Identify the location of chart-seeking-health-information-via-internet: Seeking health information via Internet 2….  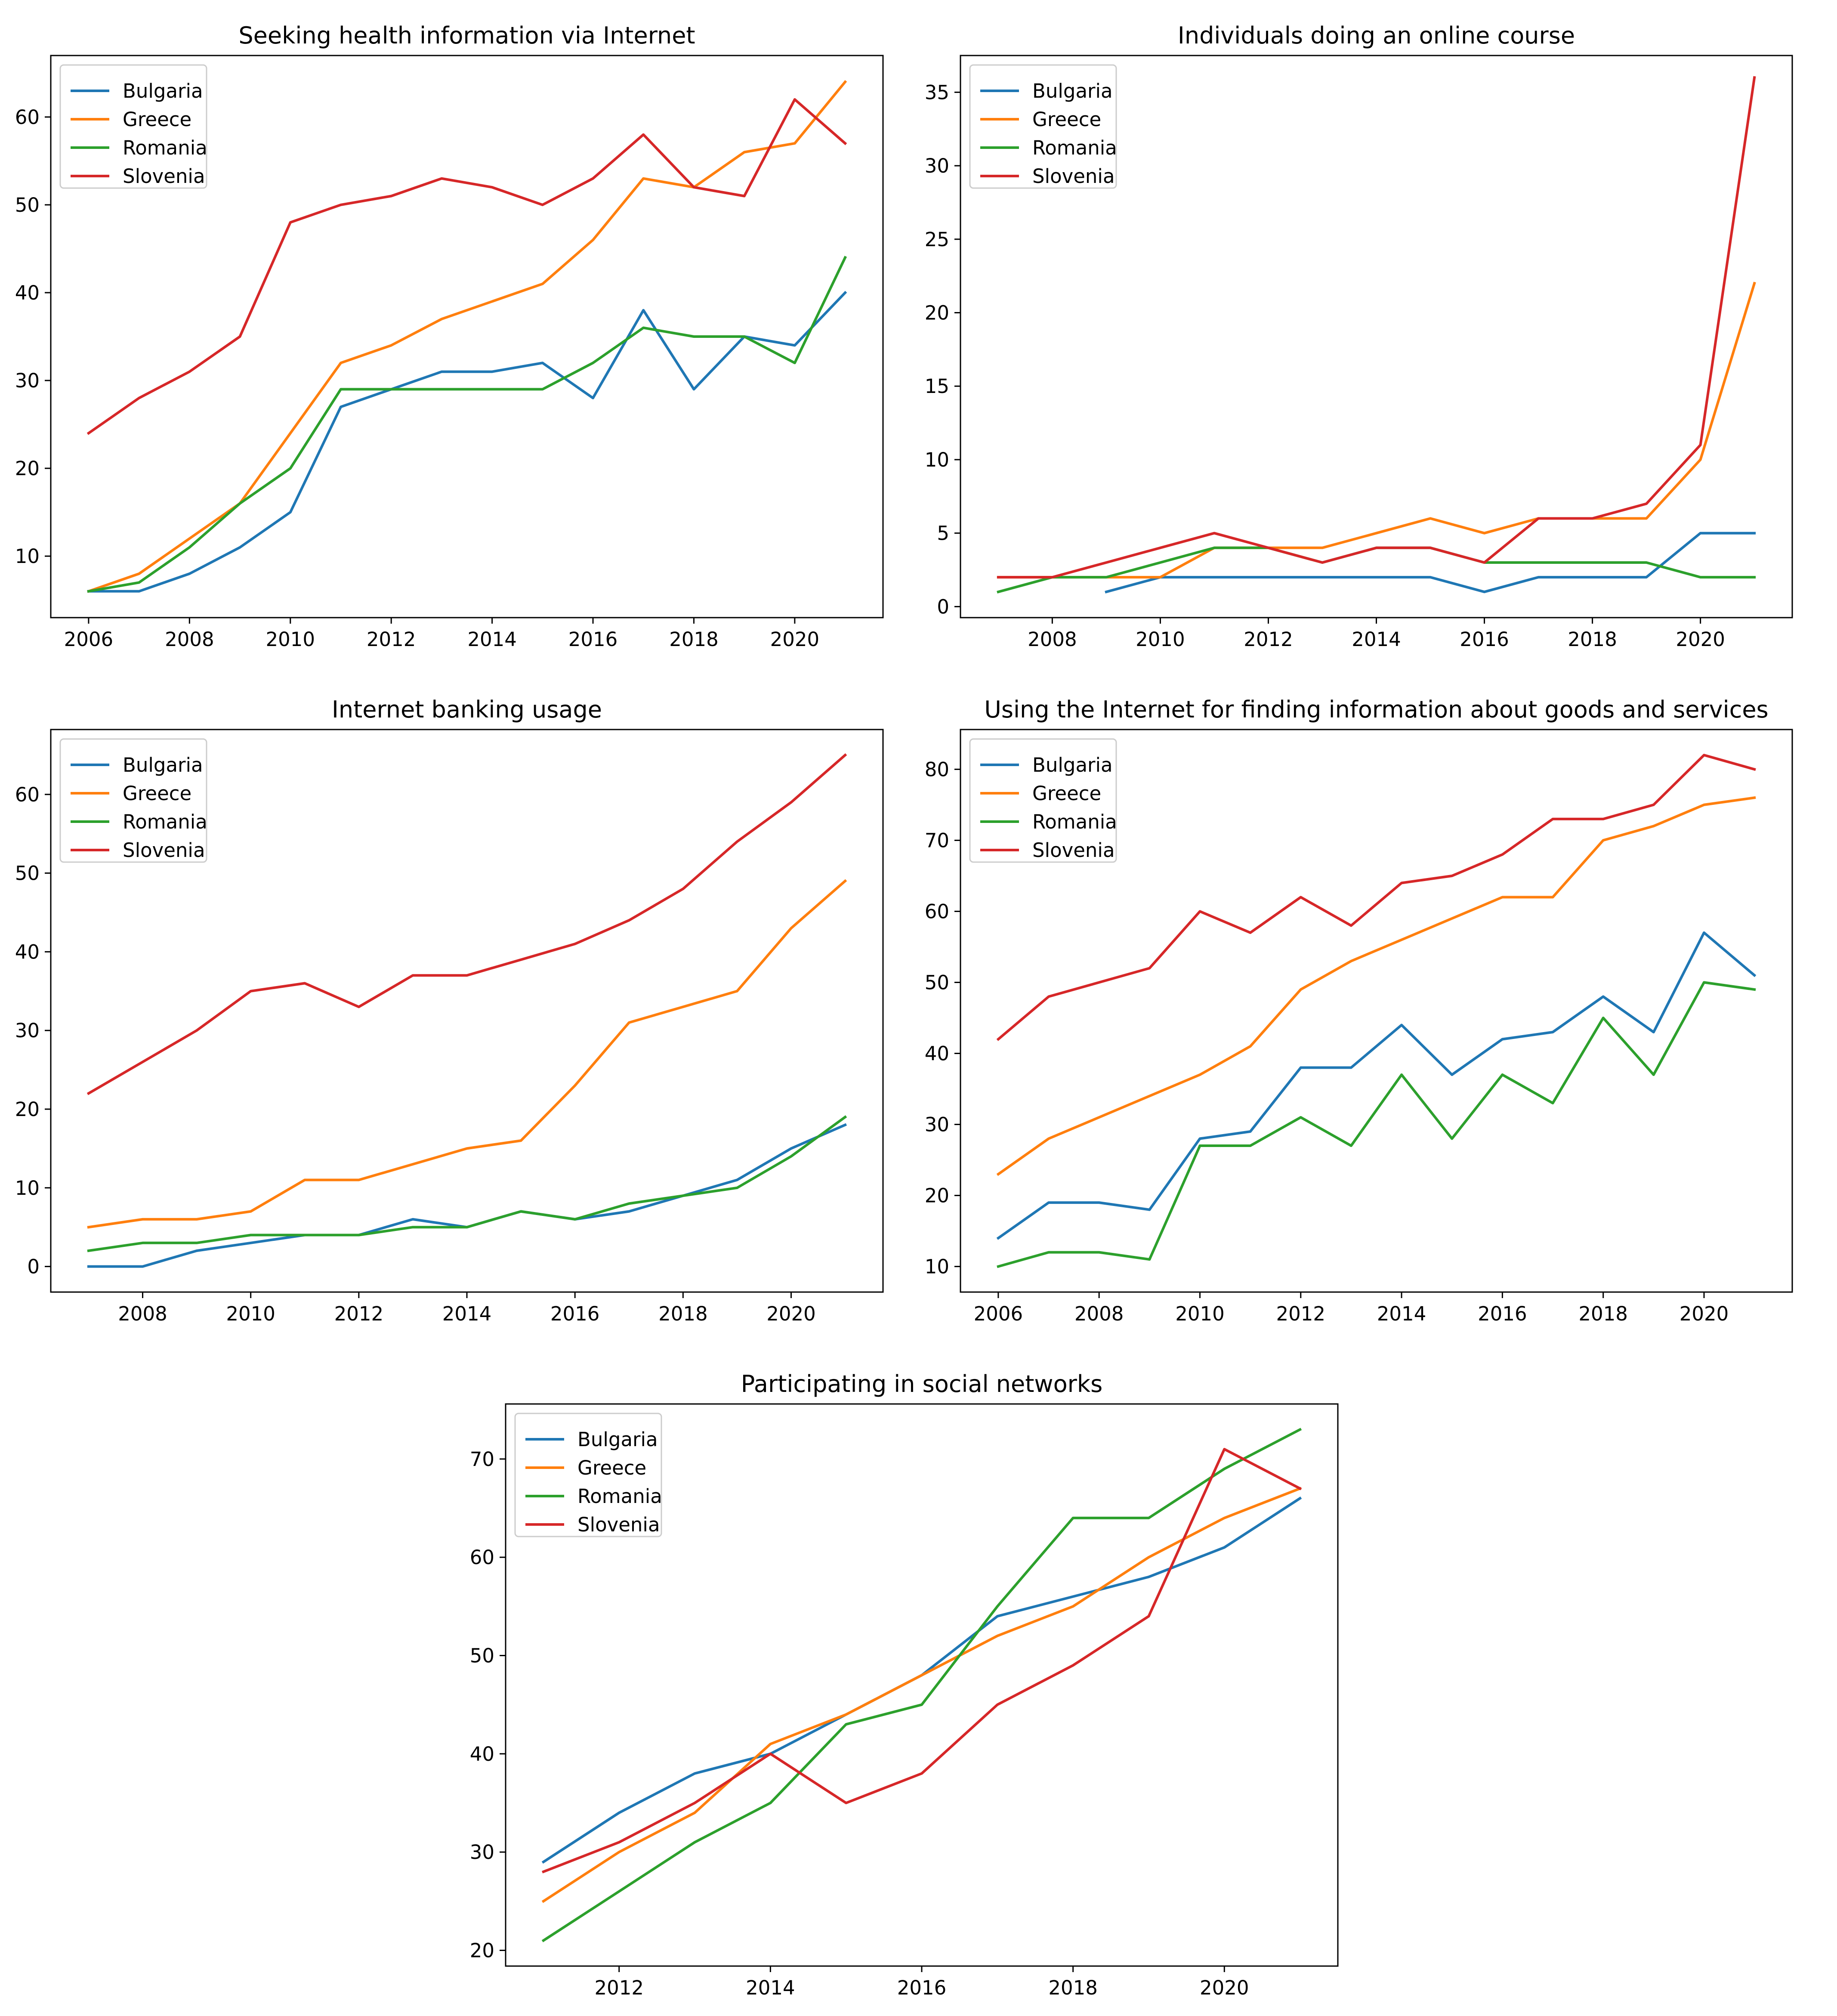
(450, 337).